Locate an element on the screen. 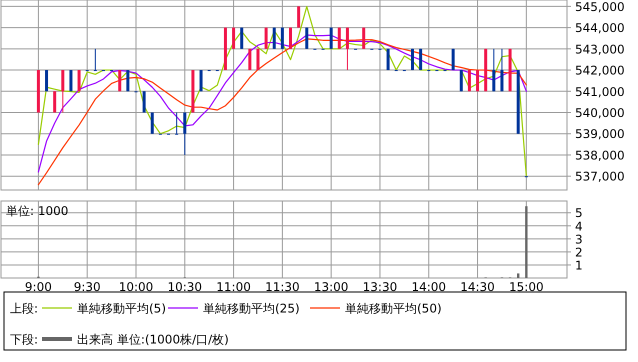 Image resolution: width=638 pixels, height=362 pixels. x-tick-label: 15:00 is located at coordinates (526, 287).